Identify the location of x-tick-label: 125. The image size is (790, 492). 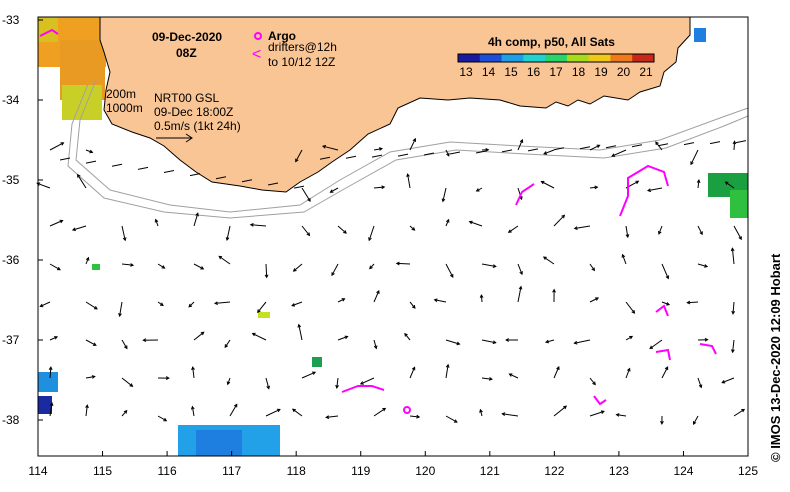
(748, 471).